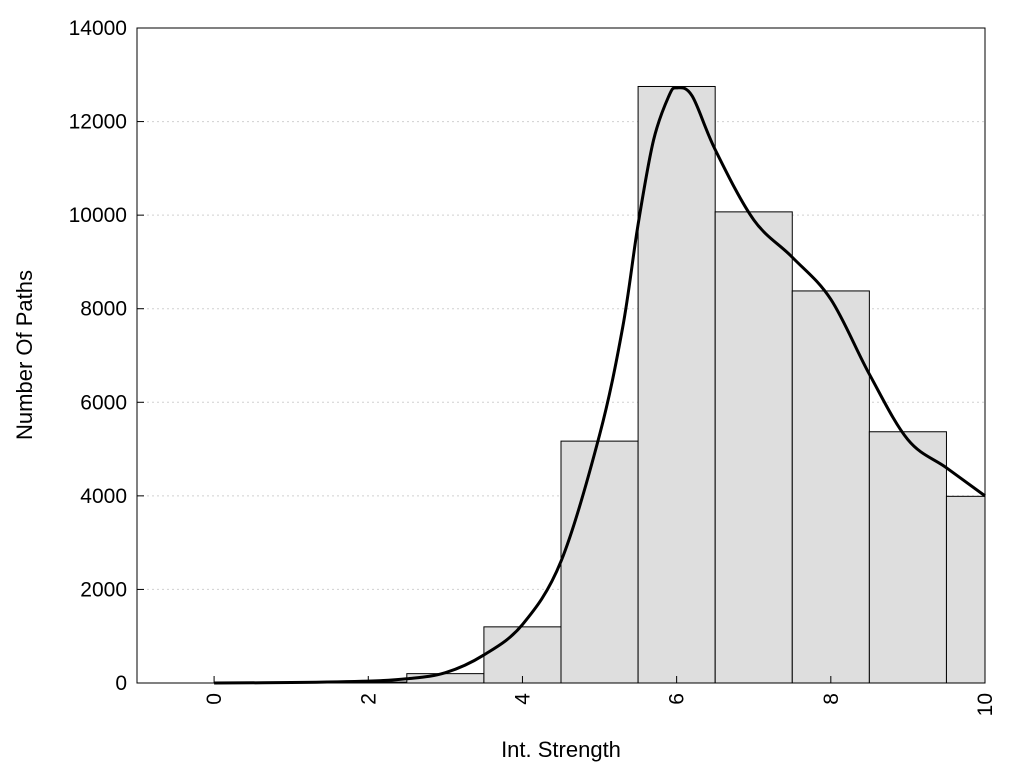  I want to click on x-axis-title: Int. Strength, so click(561, 749).